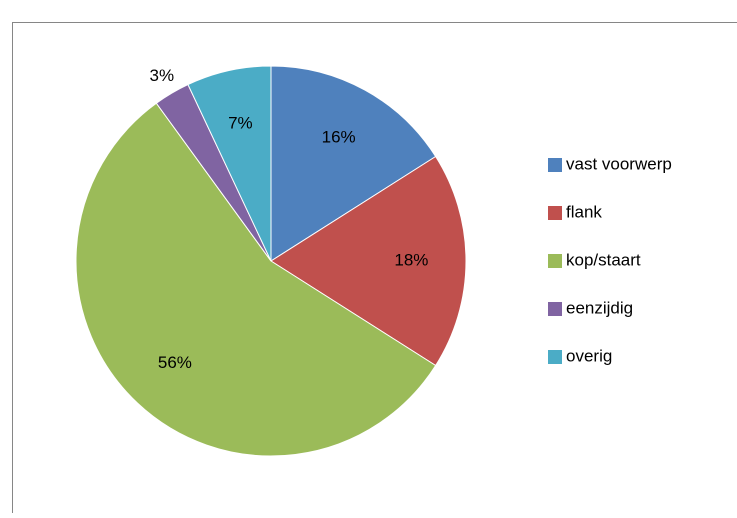 Image resolution: width=737 pixels, height=518 pixels. Describe the element at coordinates (589, 355) in the screenshot. I see `legend-label: overig` at that location.